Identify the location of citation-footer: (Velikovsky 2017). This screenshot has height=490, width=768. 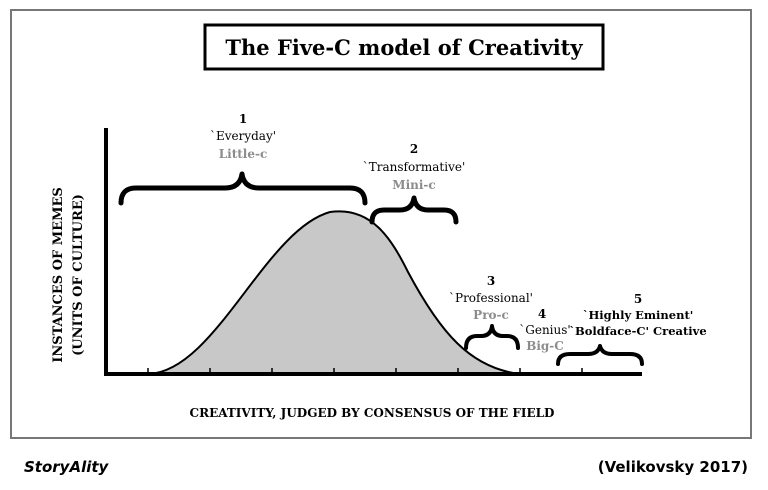
(672, 467).